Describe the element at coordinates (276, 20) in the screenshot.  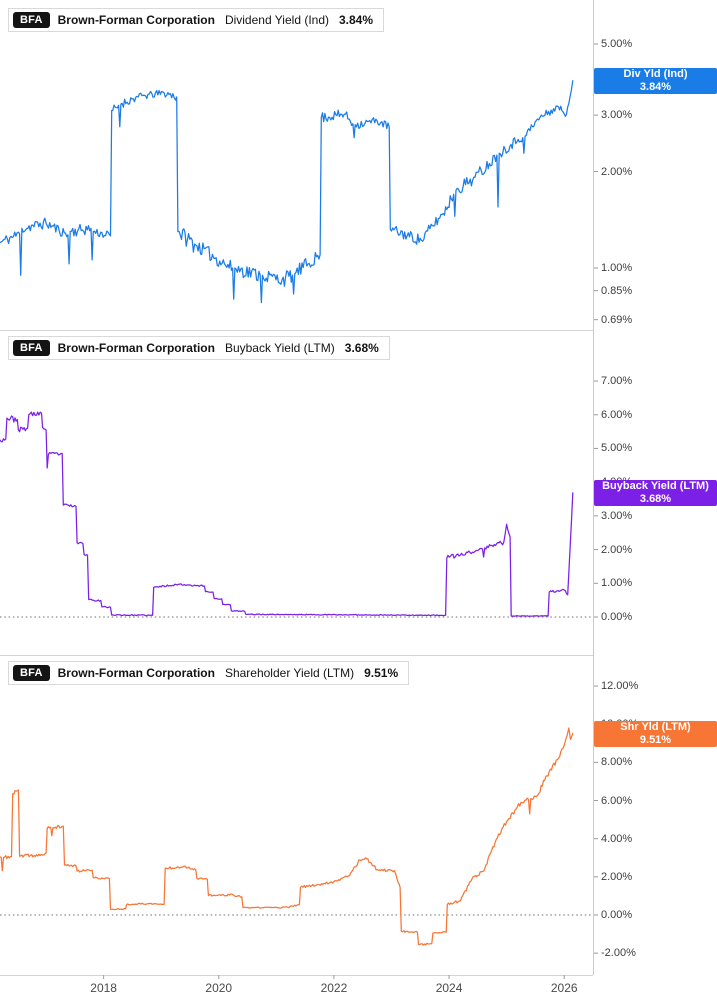
I see `metric-name: Dividend Yield (Ind)` at that location.